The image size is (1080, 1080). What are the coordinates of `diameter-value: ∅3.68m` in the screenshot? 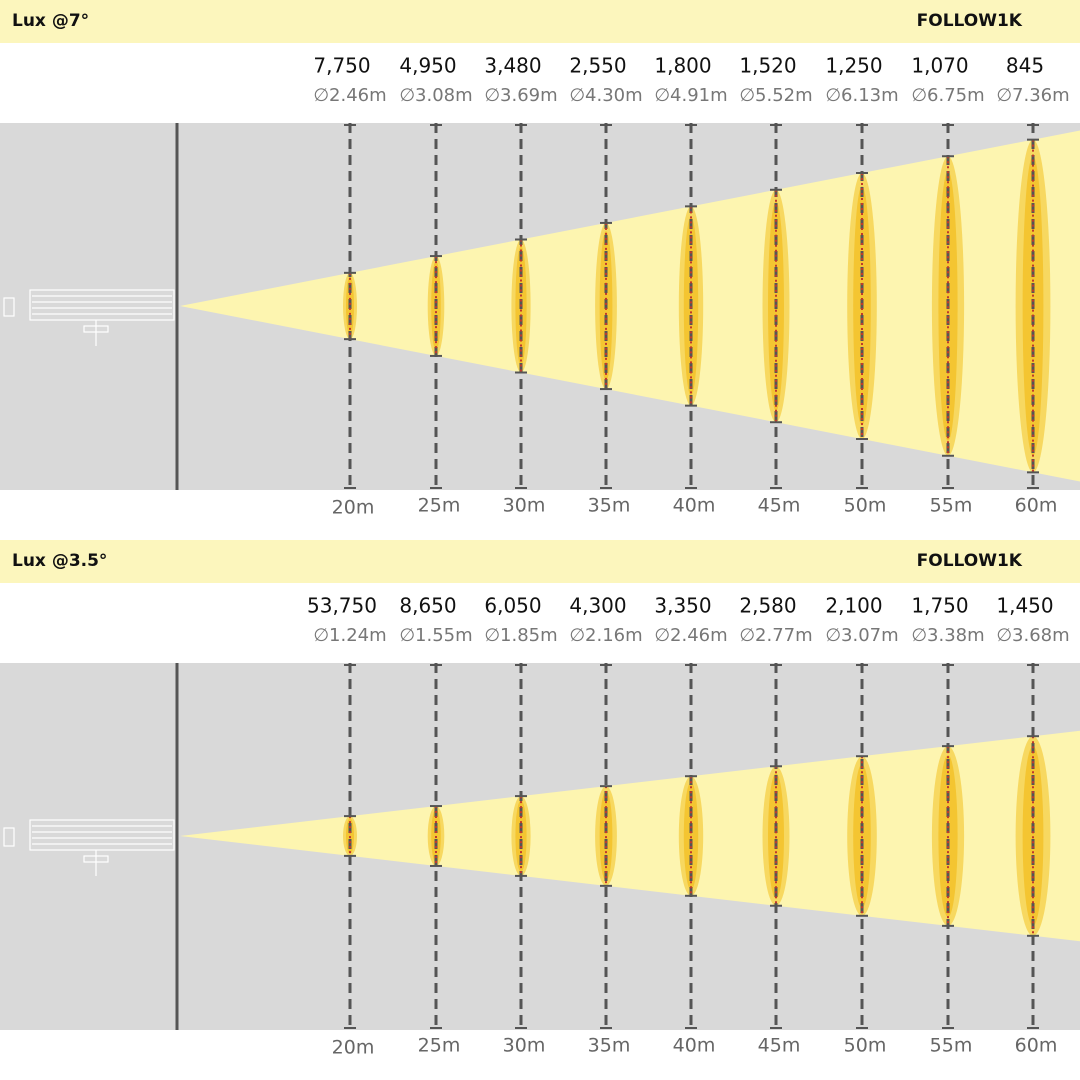 It's located at (1032, 635).